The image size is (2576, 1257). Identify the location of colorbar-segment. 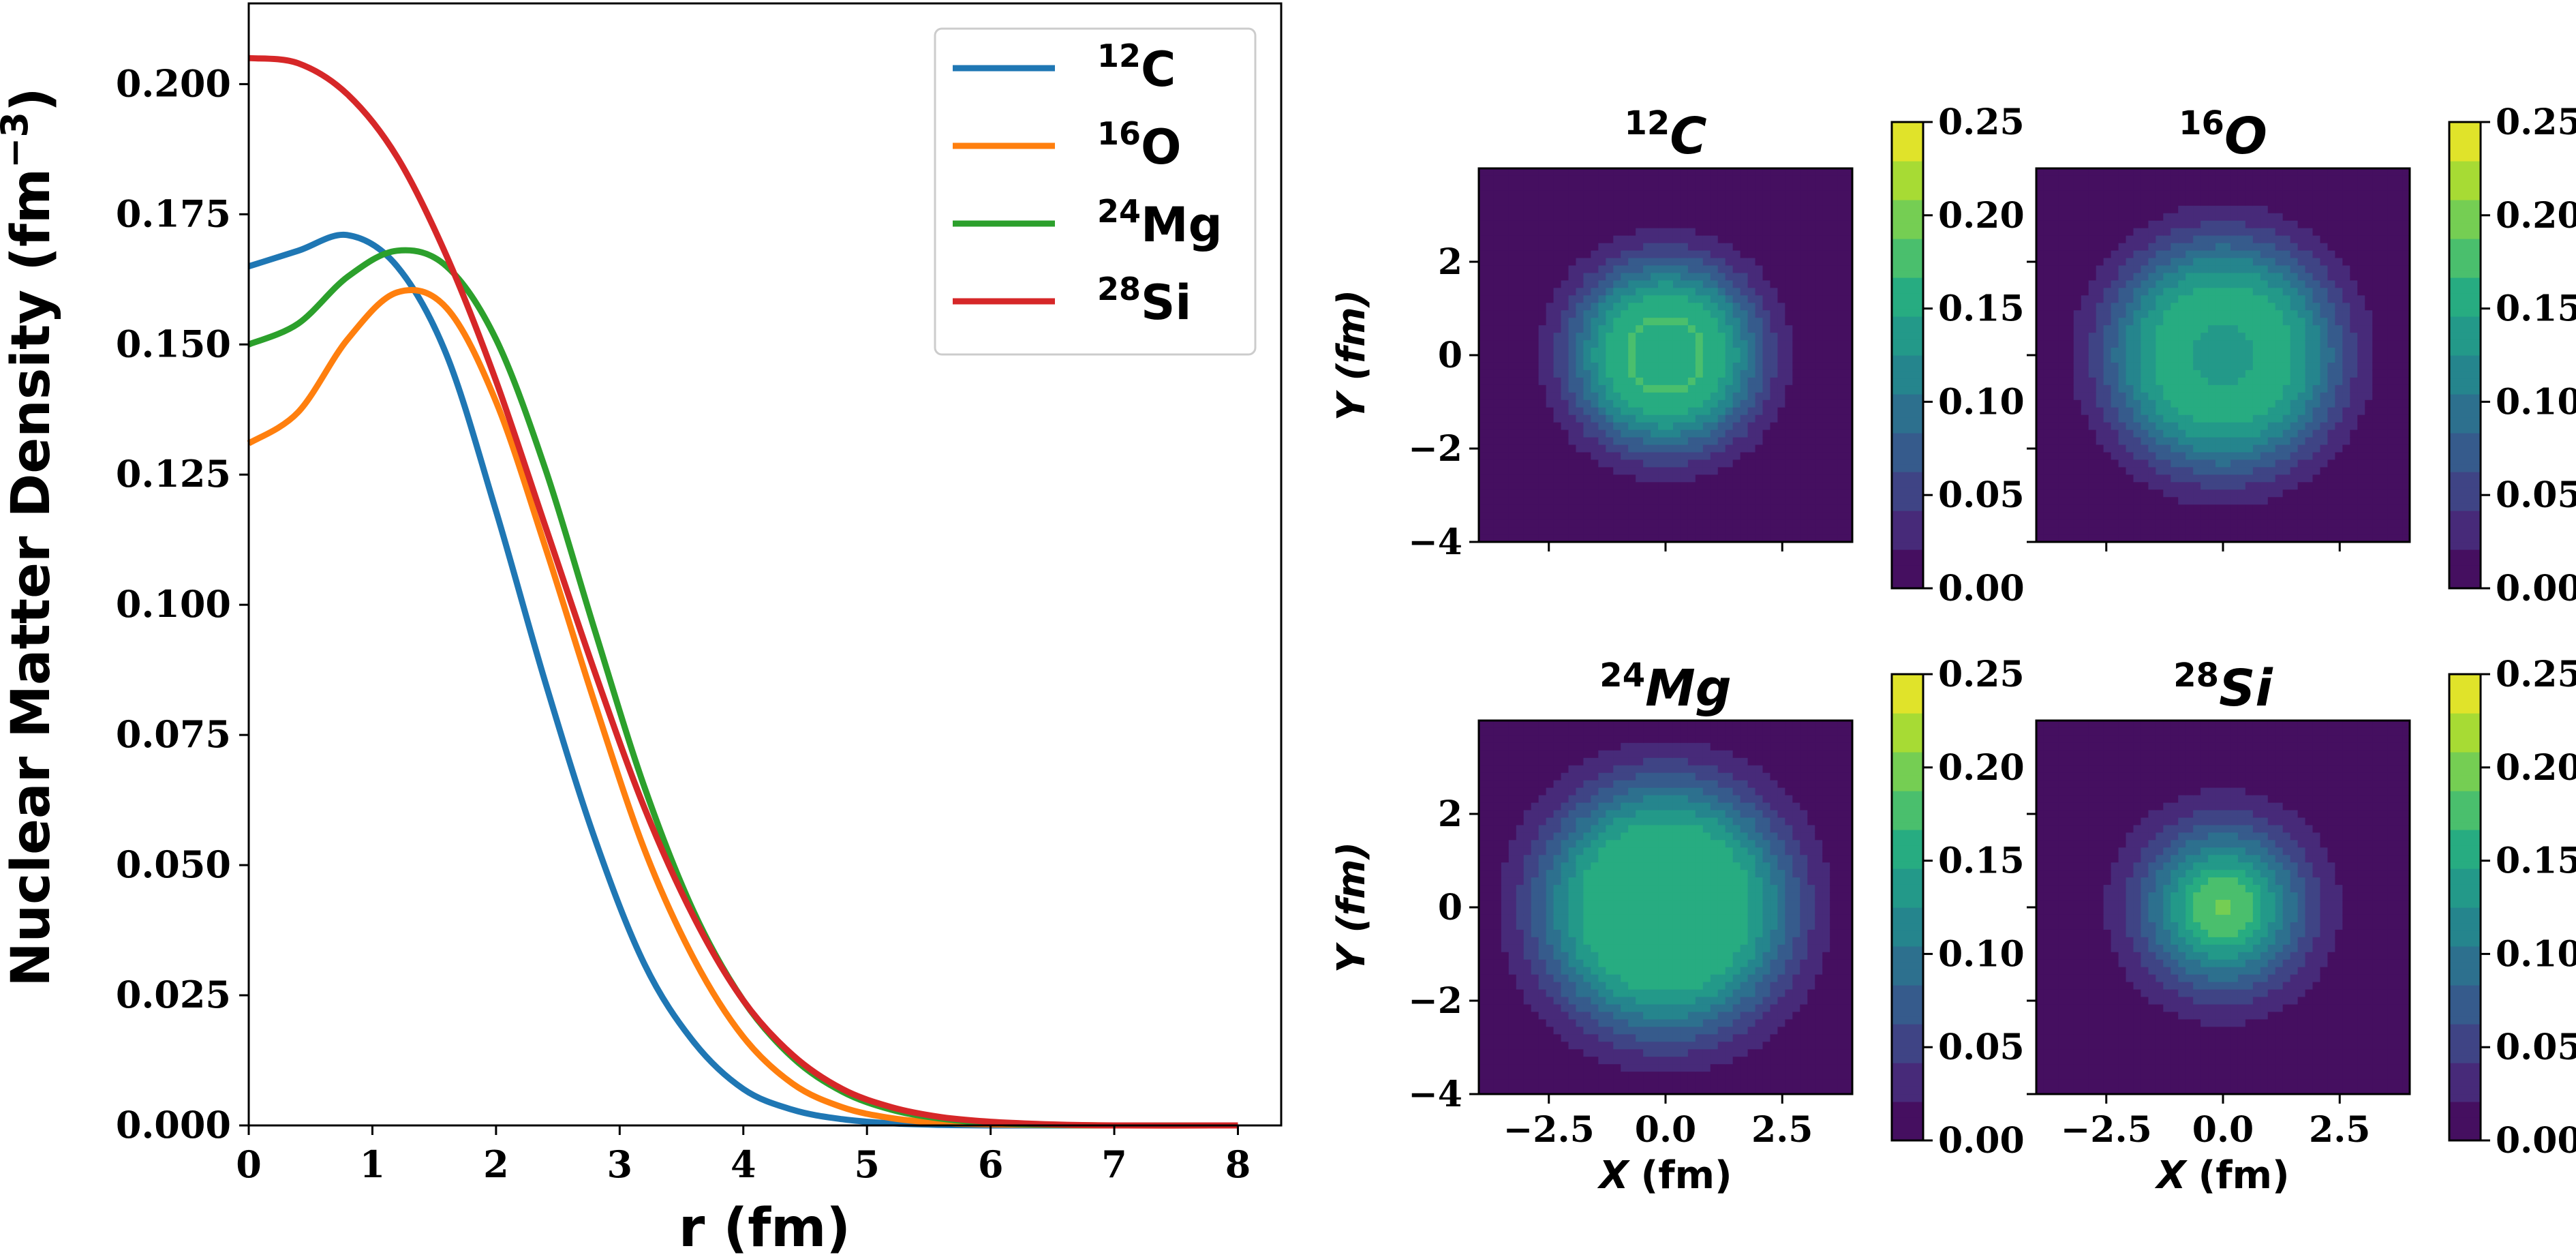
(1907, 204).